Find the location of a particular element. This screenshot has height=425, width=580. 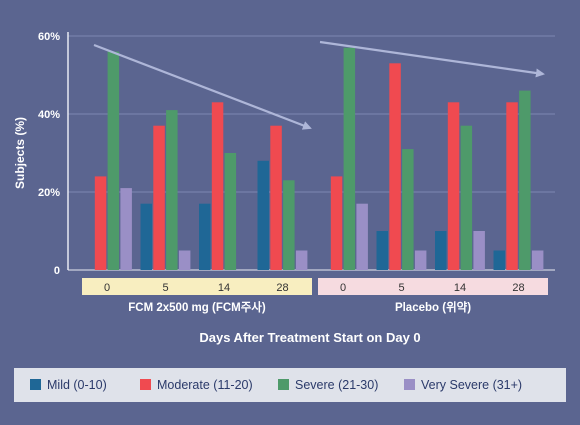

legend-label: Mild (0-10) is located at coordinates (77, 385).